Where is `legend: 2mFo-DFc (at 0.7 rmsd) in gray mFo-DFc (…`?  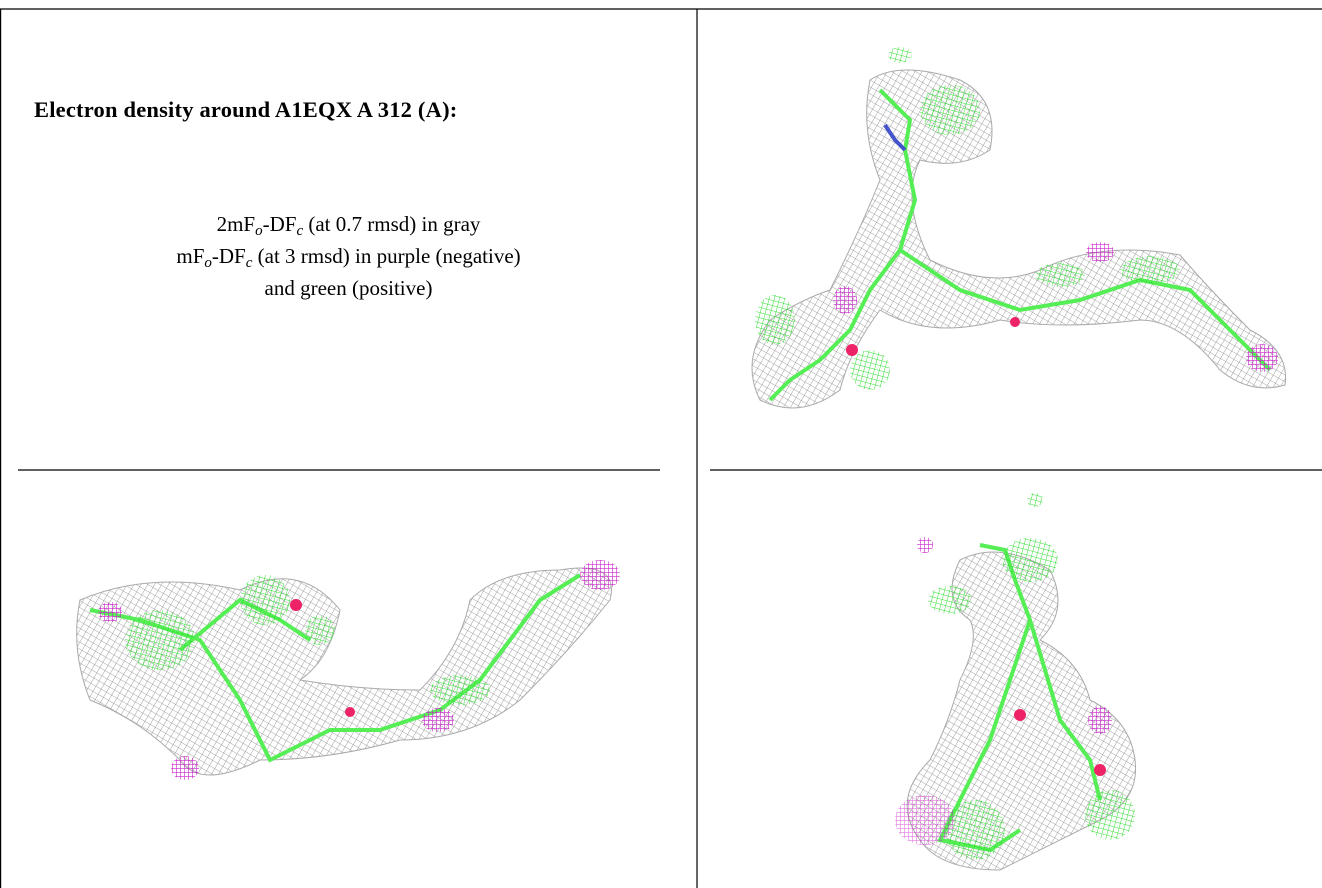 legend: 2mFo-DFc (at 0.7 rmsd) in gray mFo-DFc (… is located at coordinates (348, 256).